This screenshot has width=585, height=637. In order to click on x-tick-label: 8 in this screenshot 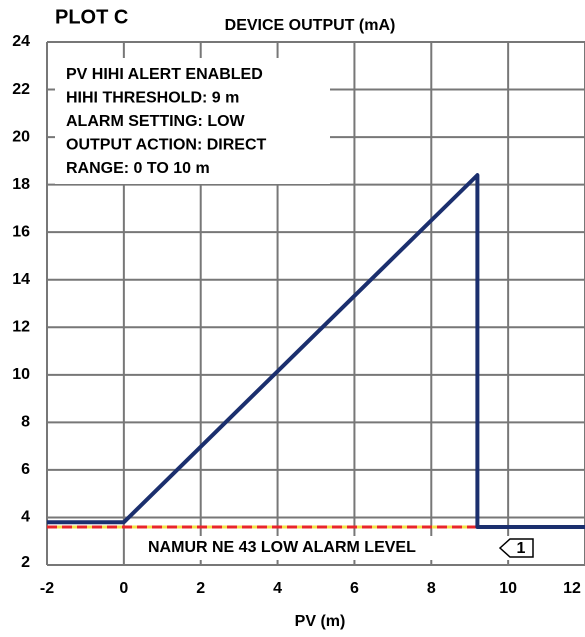, I will do `click(431, 588)`.